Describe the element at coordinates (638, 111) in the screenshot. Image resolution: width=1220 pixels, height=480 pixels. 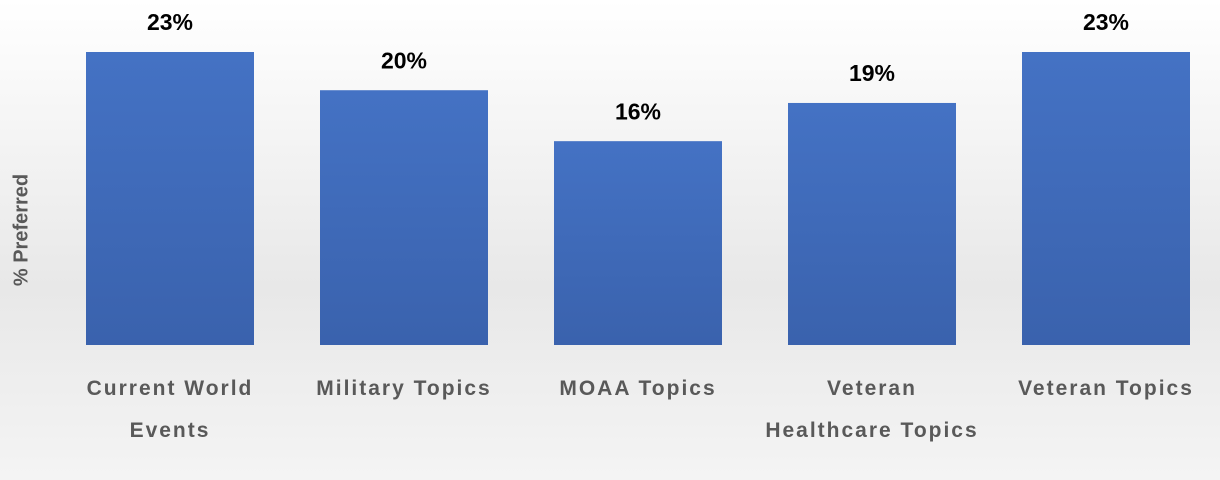
I see `data-label: 16%` at that location.